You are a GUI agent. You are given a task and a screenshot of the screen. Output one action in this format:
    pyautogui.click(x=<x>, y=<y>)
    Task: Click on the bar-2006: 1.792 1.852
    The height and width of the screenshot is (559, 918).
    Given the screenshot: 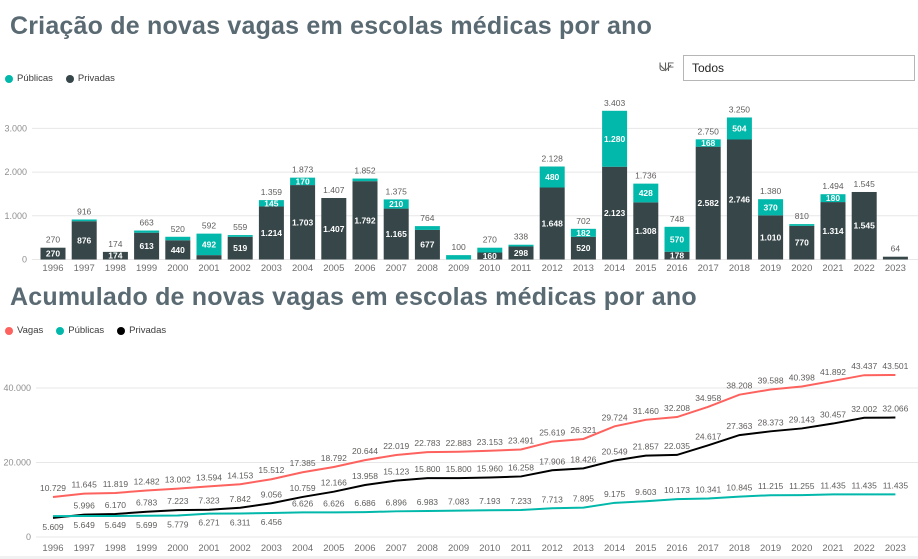 What is the action you would take?
    pyautogui.click(x=365, y=213)
    